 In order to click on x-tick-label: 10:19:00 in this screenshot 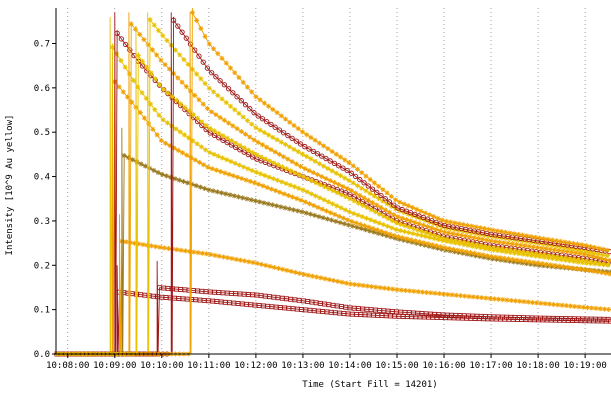, I will do `click(584, 366)`.